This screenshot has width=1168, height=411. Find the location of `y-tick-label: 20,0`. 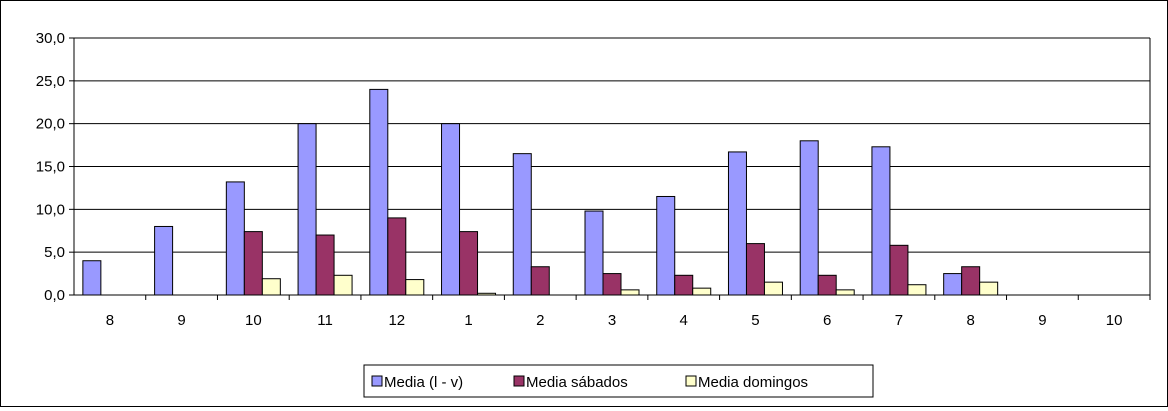

y-tick-label: 20,0 is located at coordinates (50, 124).